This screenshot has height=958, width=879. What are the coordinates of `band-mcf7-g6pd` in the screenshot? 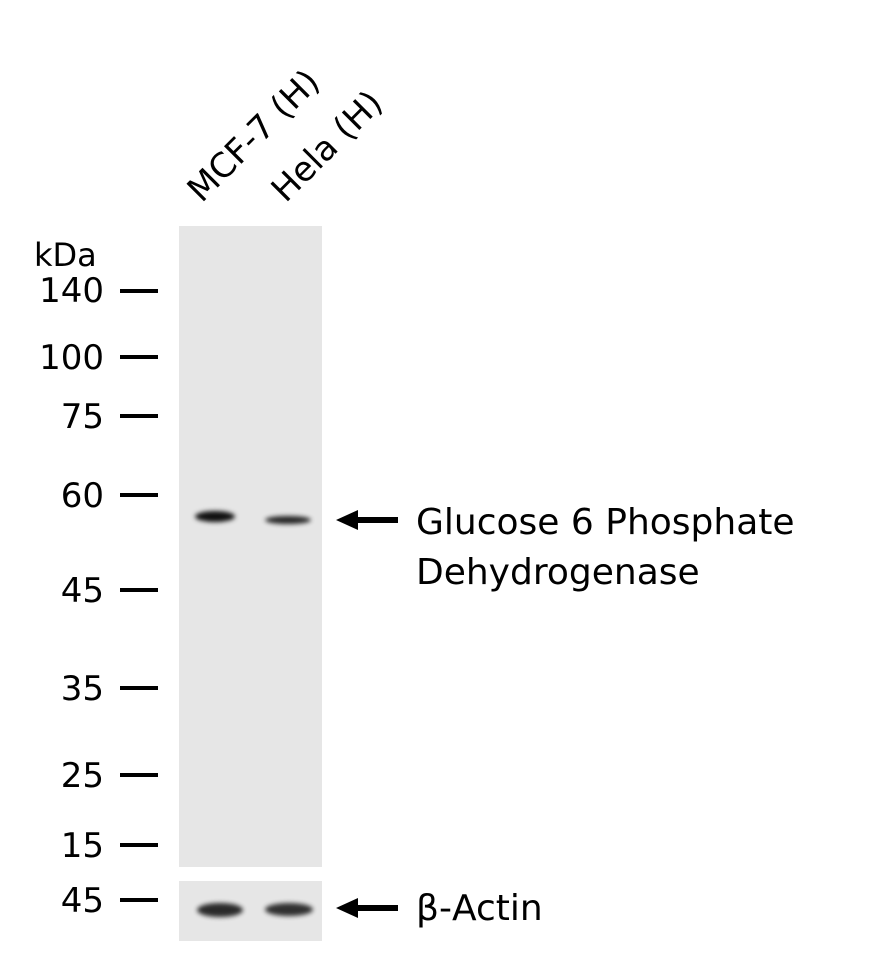 It's located at (215, 516).